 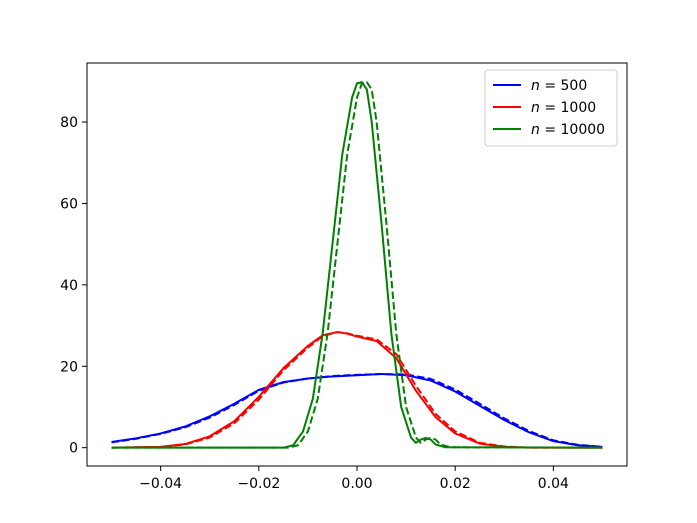 I want to click on legend-label-rest: = 500, so click(x=563, y=86).